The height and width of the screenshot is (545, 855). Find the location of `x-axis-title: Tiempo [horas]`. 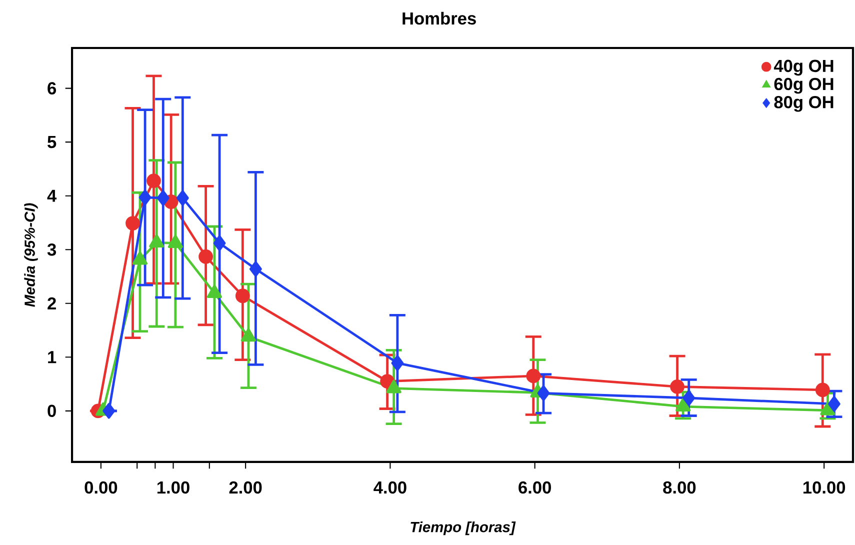

x-axis-title: Tiempo [horas] is located at coordinates (463, 528).